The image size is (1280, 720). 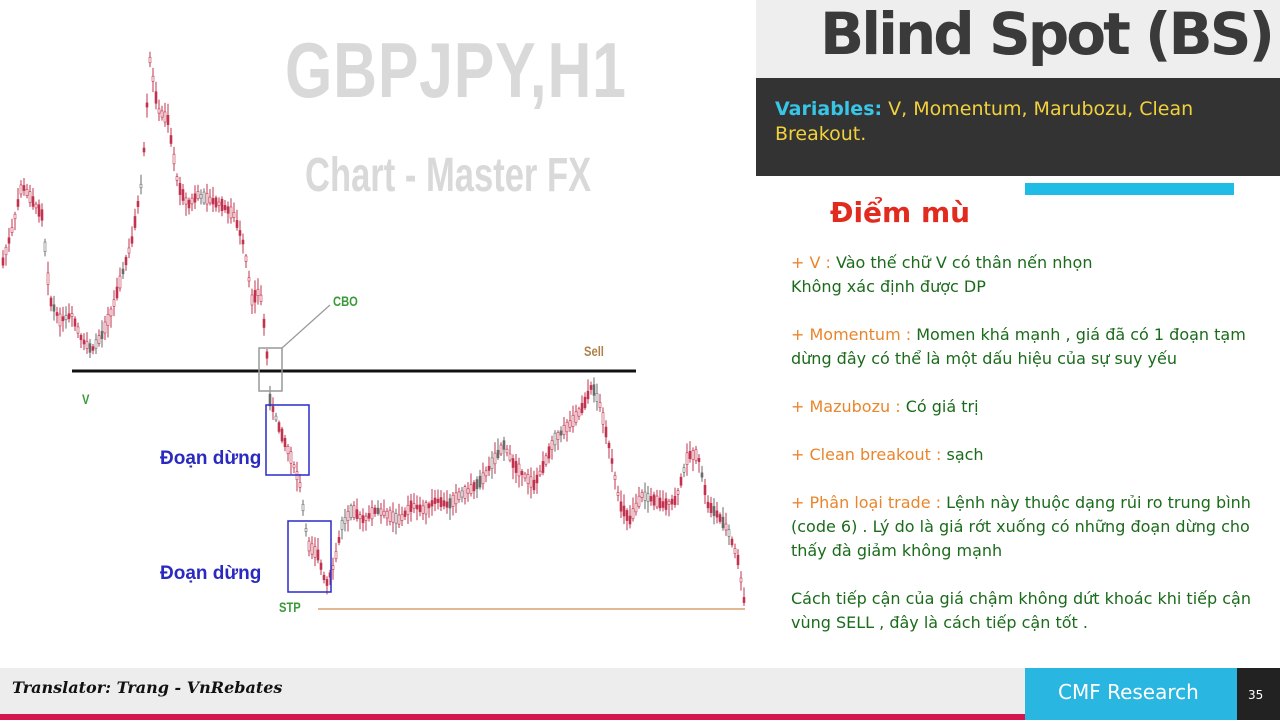 I want to click on section-heading: Điểm mù, so click(x=900, y=212).